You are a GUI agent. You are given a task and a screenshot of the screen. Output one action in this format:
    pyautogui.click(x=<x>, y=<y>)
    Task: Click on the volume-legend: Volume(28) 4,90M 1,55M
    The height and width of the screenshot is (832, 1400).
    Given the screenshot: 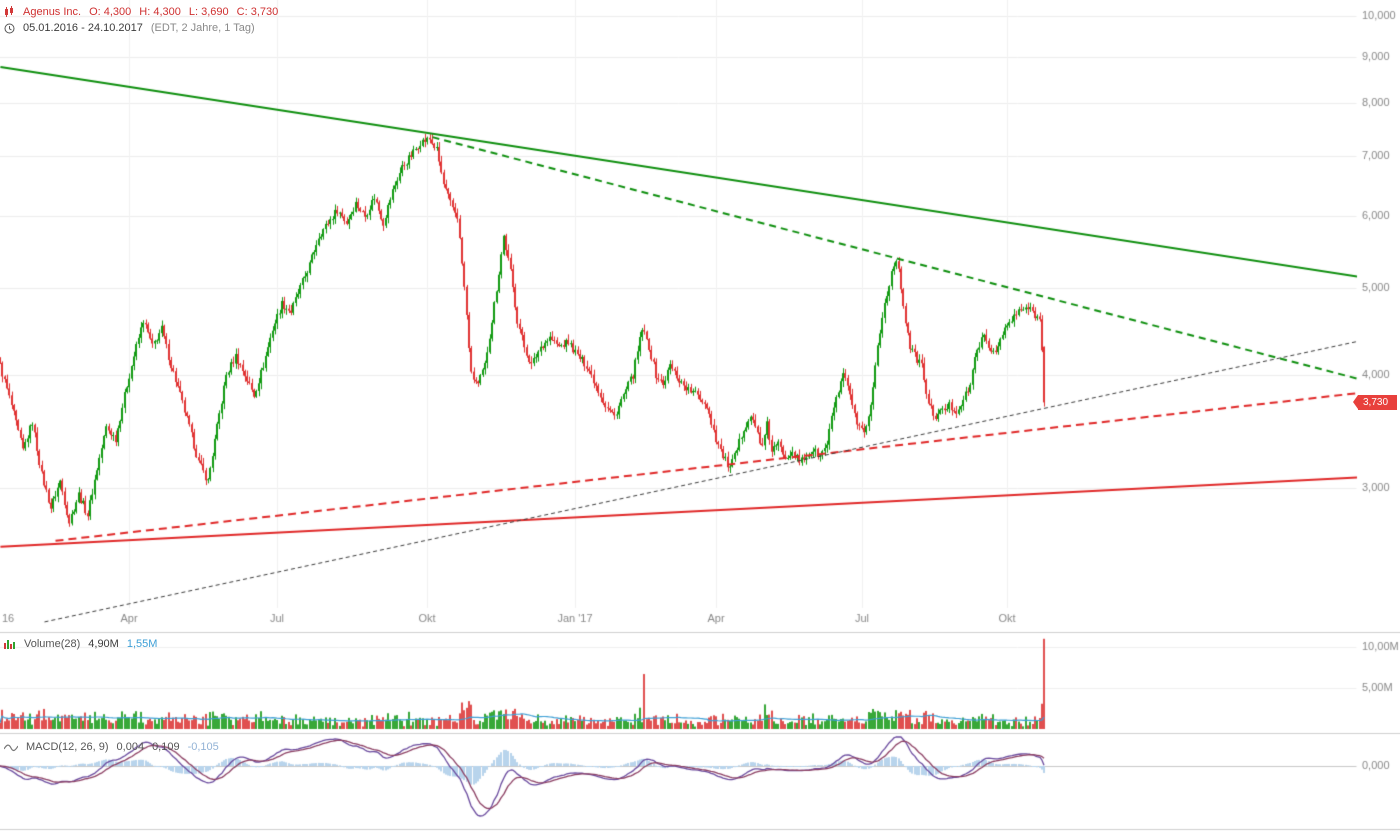 What is the action you would take?
    pyautogui.click(x=80, y=644)
    